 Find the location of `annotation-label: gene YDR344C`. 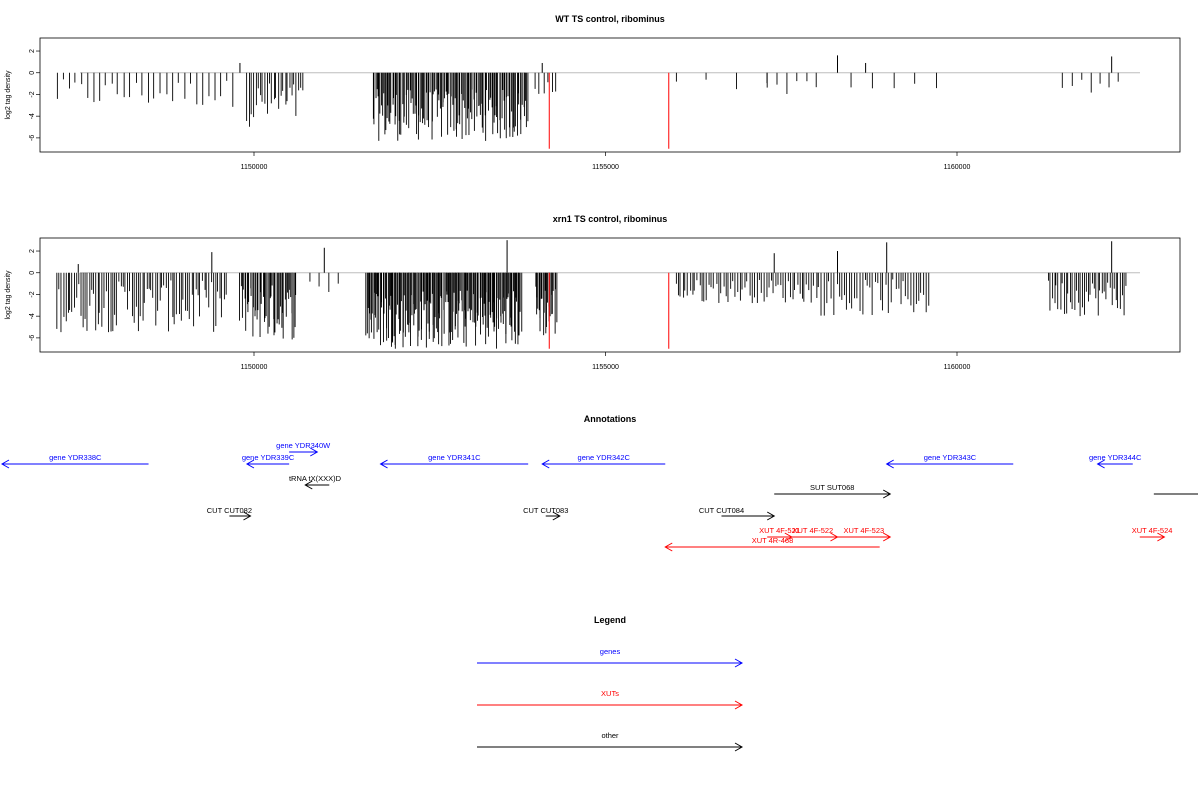

annotation-label: gene YDR344C is located at coordinates (1115, 457).